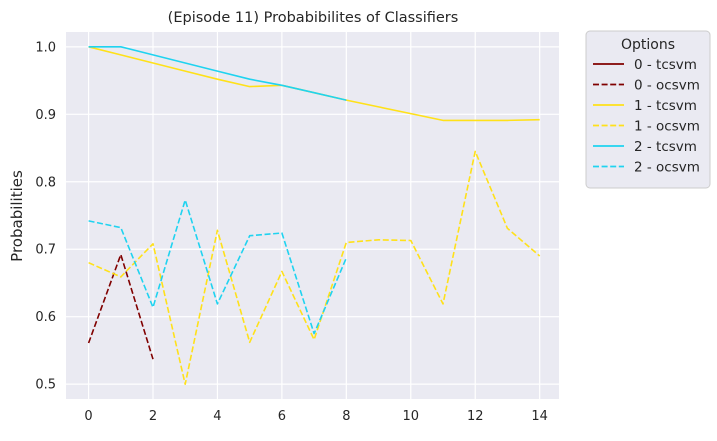  What do you see at coordinates (667, 168) in the screenshot?
I see `legend-label-5: 2 - ocsvm` at bounding box center [667, 168].